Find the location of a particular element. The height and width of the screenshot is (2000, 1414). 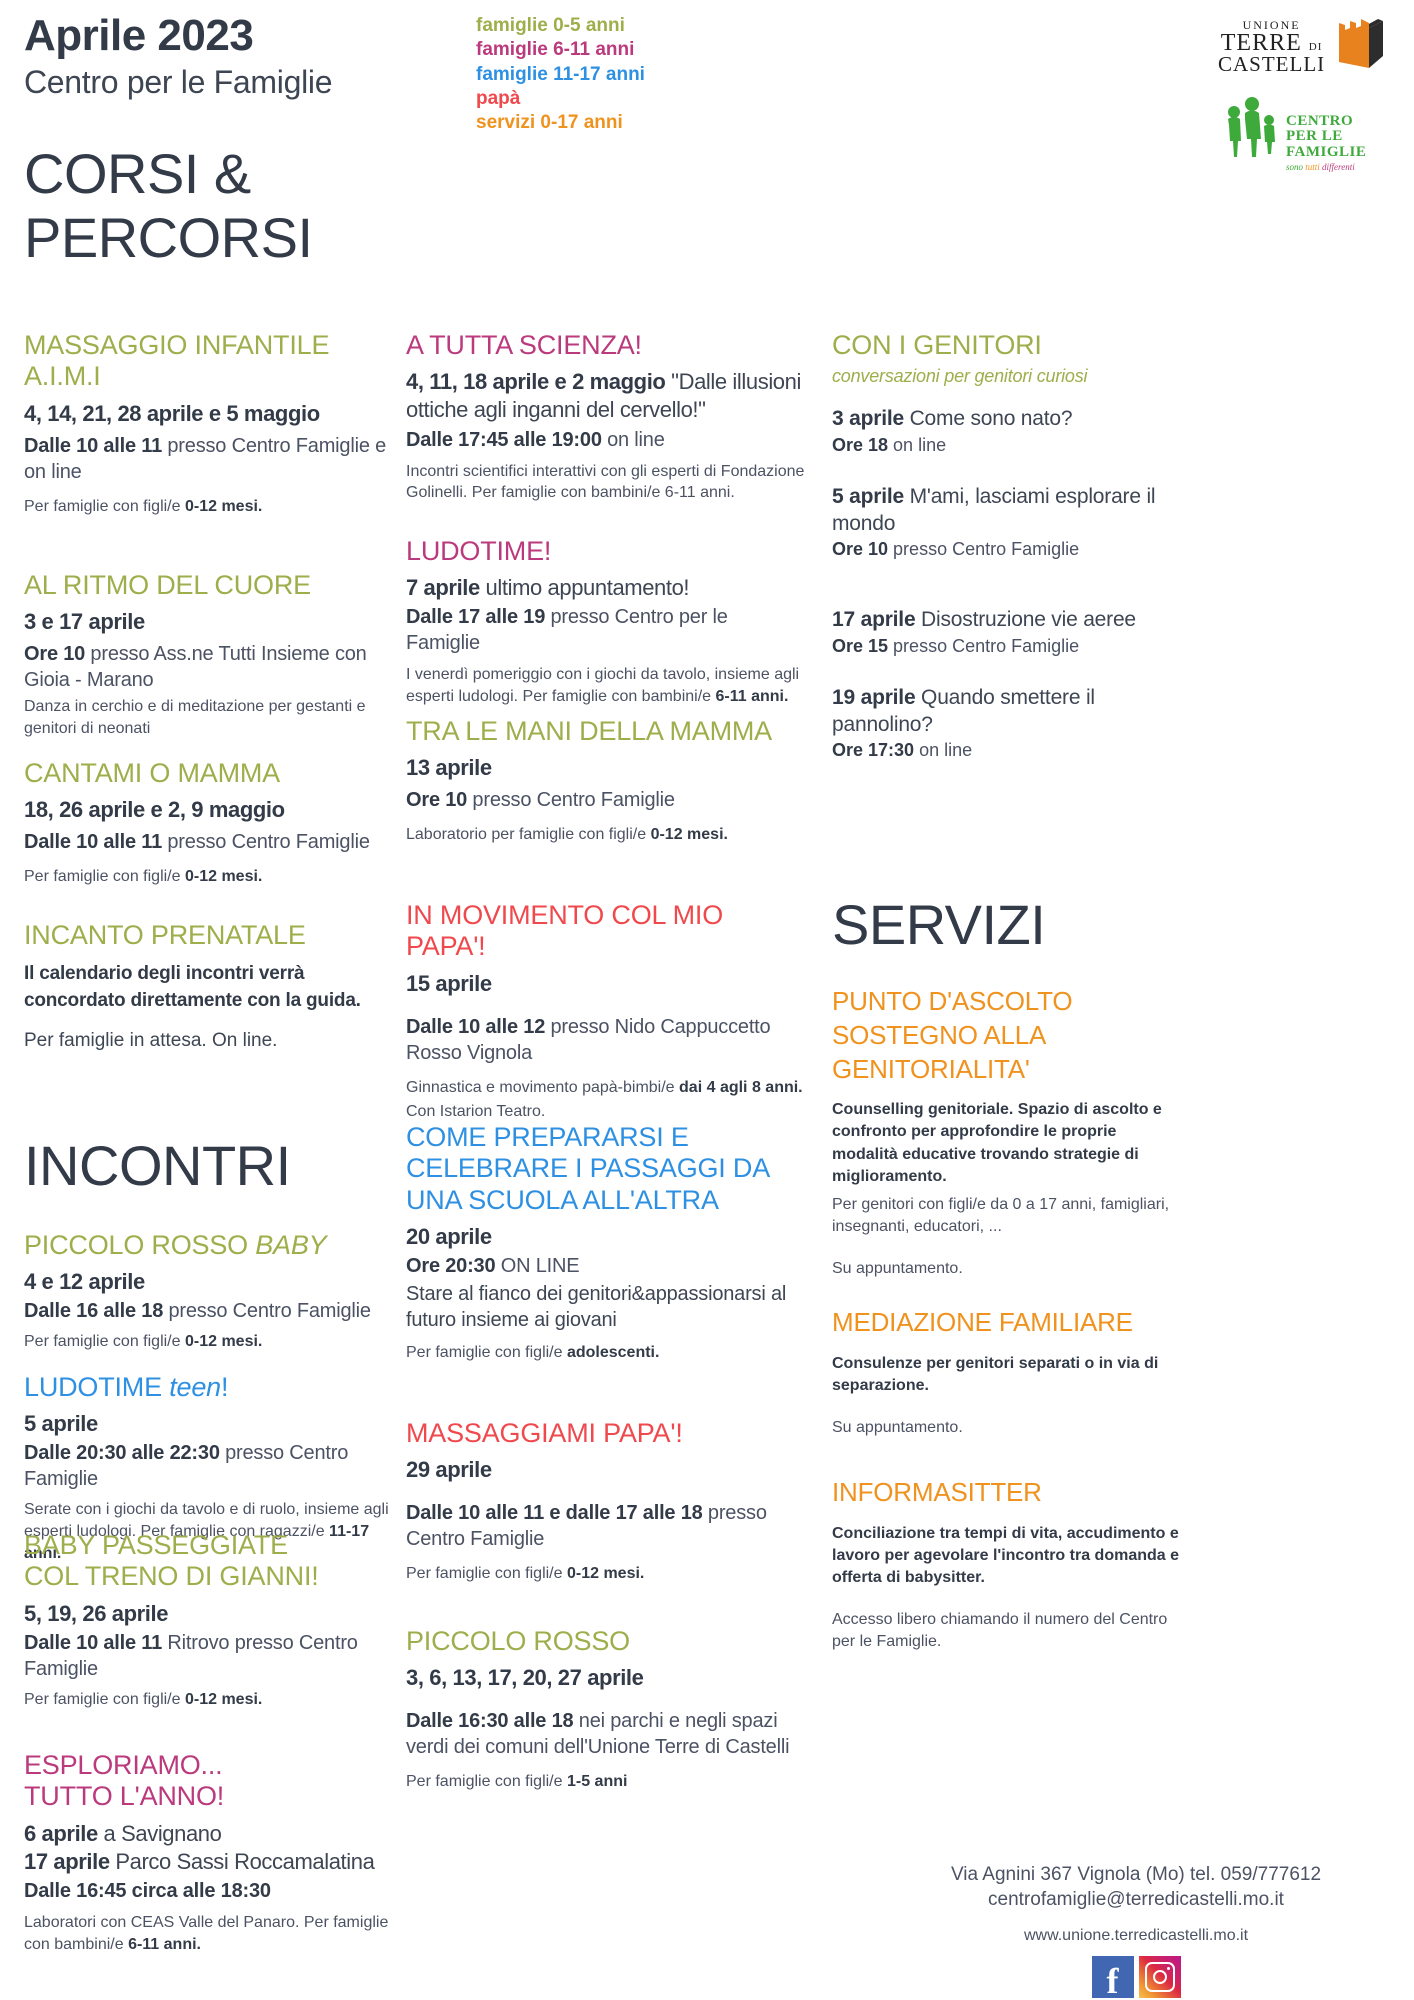

event-date: 5 aprile is located at coordinates (61, 1424).